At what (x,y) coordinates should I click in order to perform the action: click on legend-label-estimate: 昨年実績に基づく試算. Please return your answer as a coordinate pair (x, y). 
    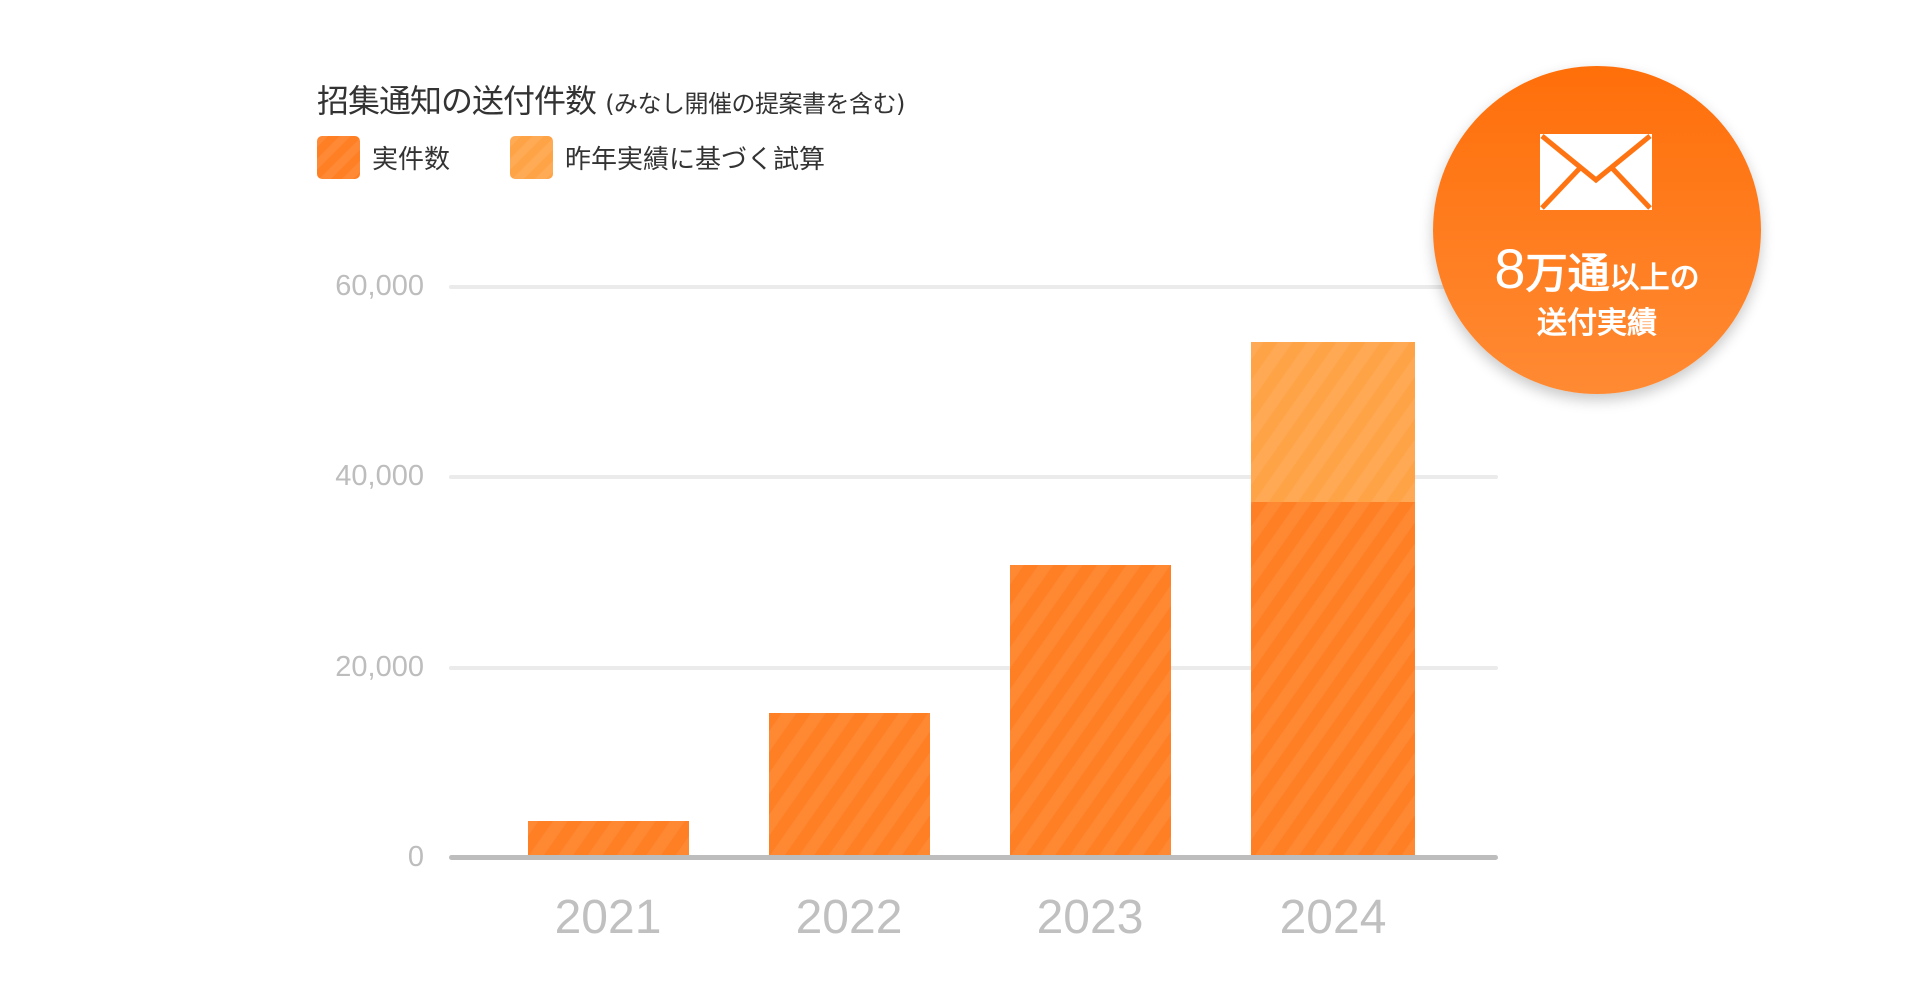
    Looking at the image, I should click on (695, 160).